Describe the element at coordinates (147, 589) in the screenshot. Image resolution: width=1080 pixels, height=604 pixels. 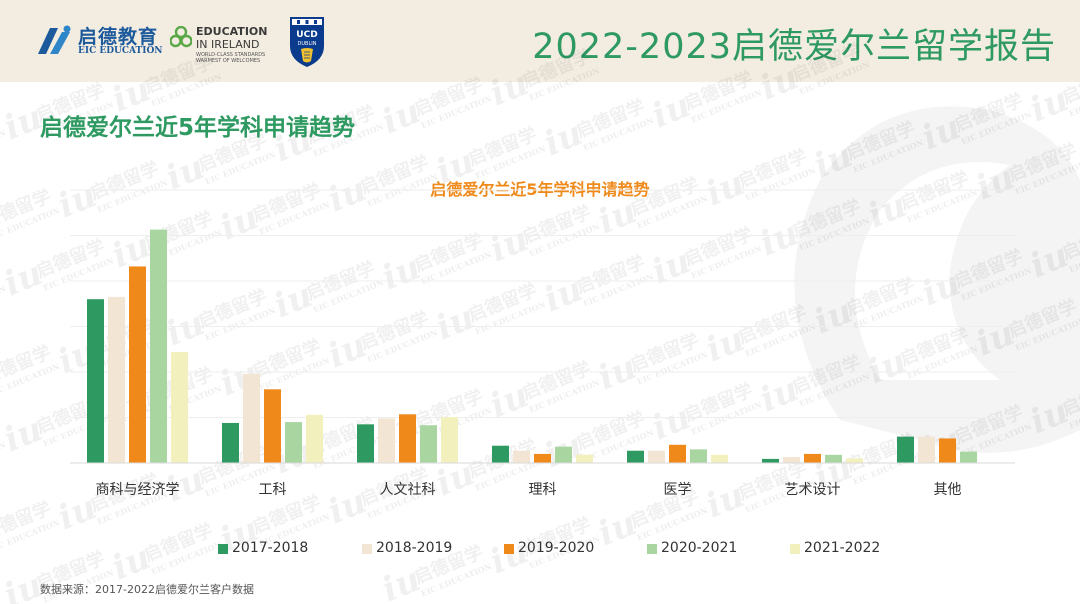
I see `data-source-note: 数据来源：2017-2022启德爱尔兰客户数据` at that location.